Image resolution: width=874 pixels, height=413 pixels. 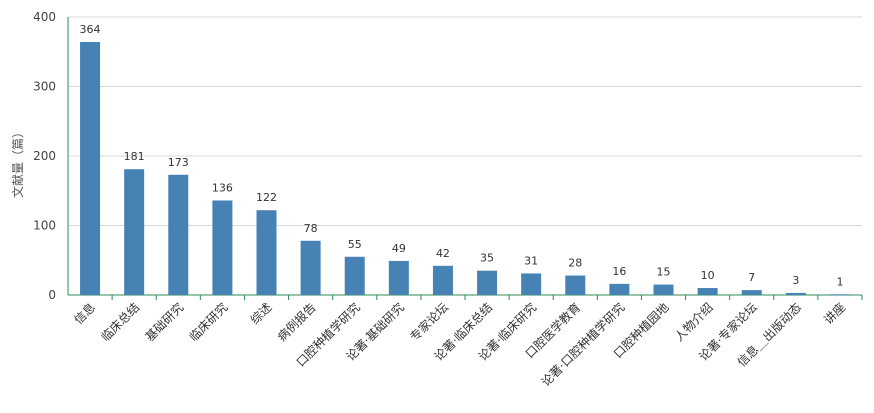 I want to click on data-label: 7, so click(x=751, y=277).